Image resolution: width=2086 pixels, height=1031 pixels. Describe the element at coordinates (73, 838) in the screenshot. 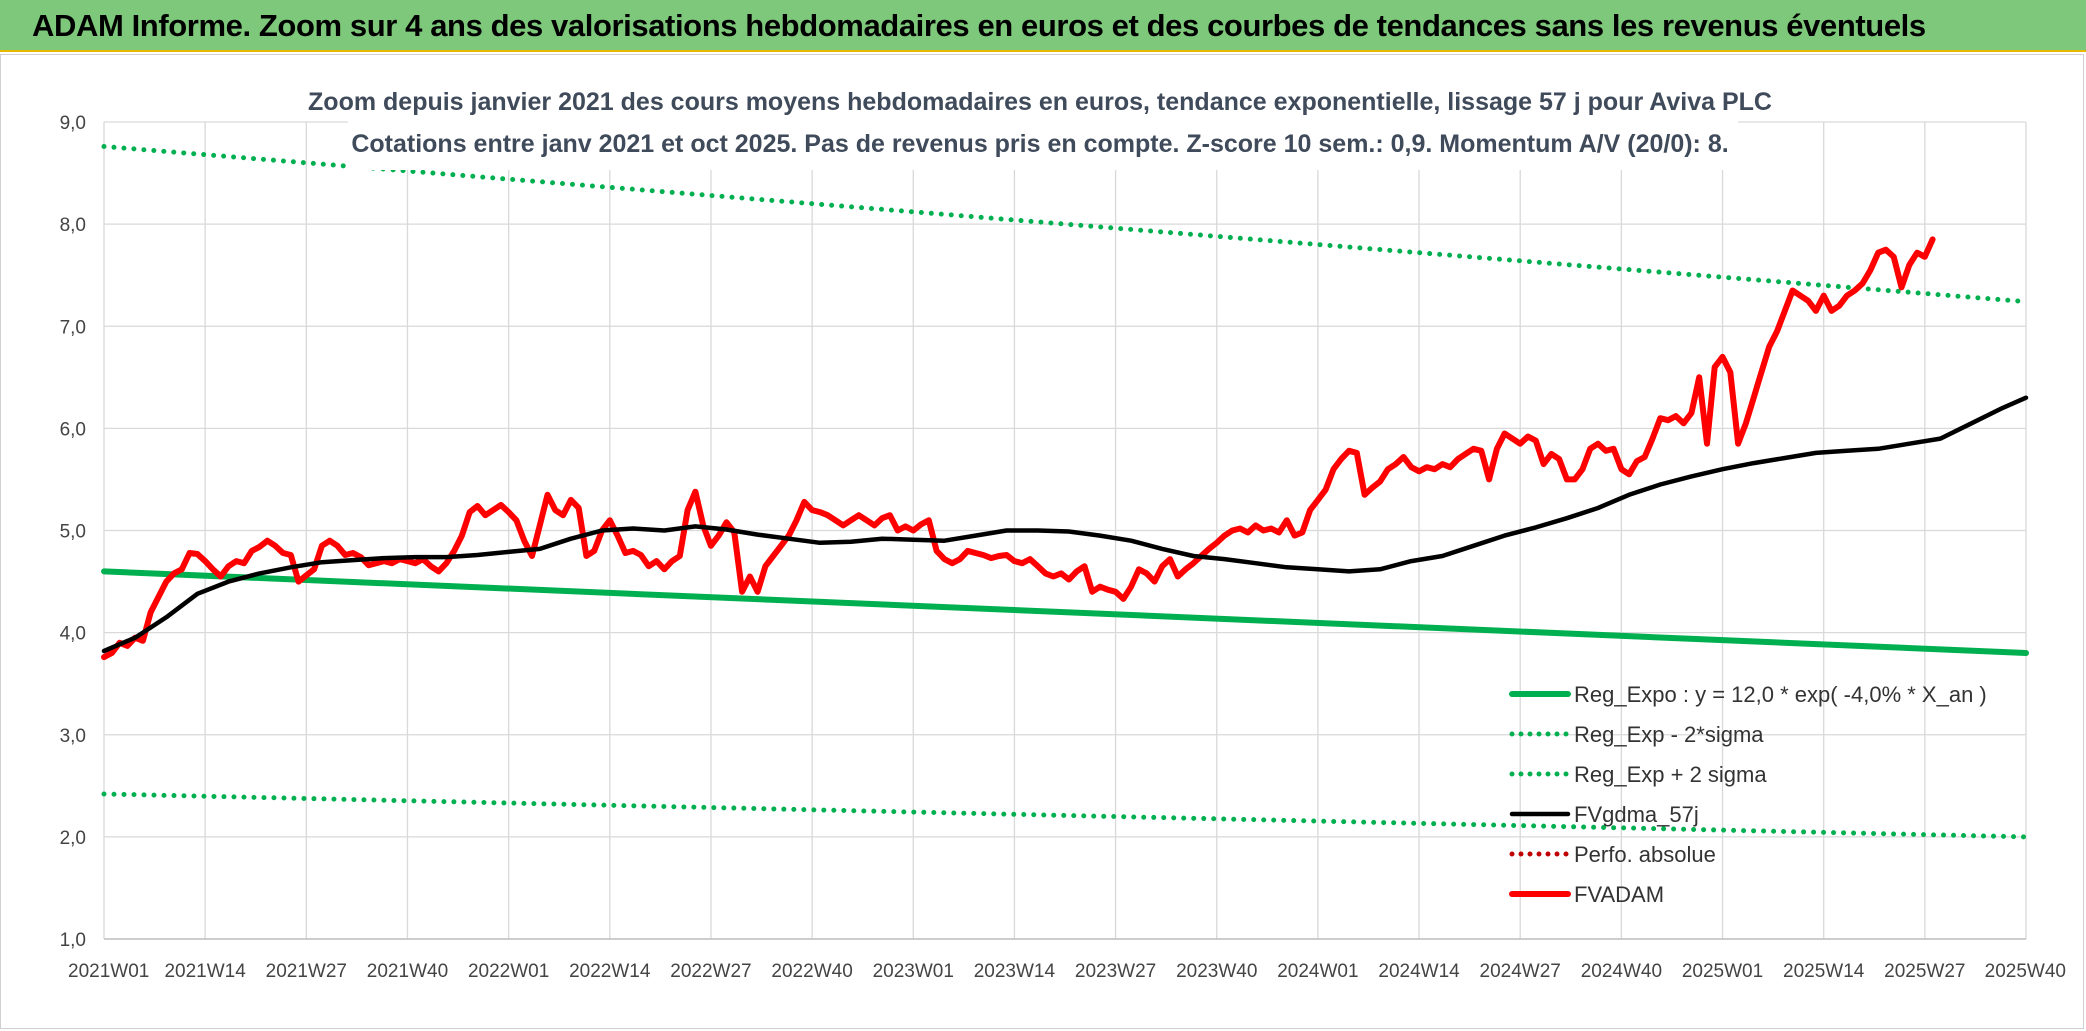

I see `y-tick-label: 2,0` at that location.